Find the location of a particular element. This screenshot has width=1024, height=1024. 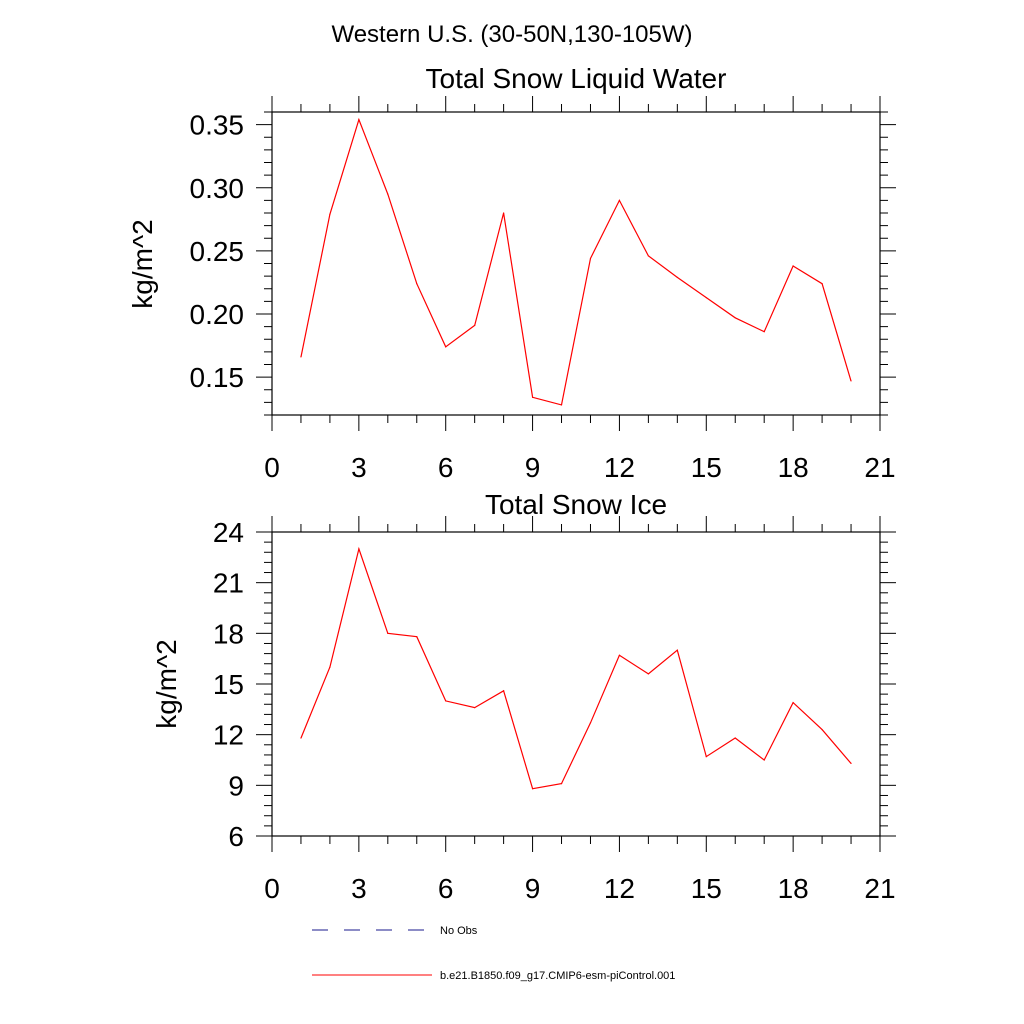

y-tick-label: 0.25 is located at coordinates (217, 251).